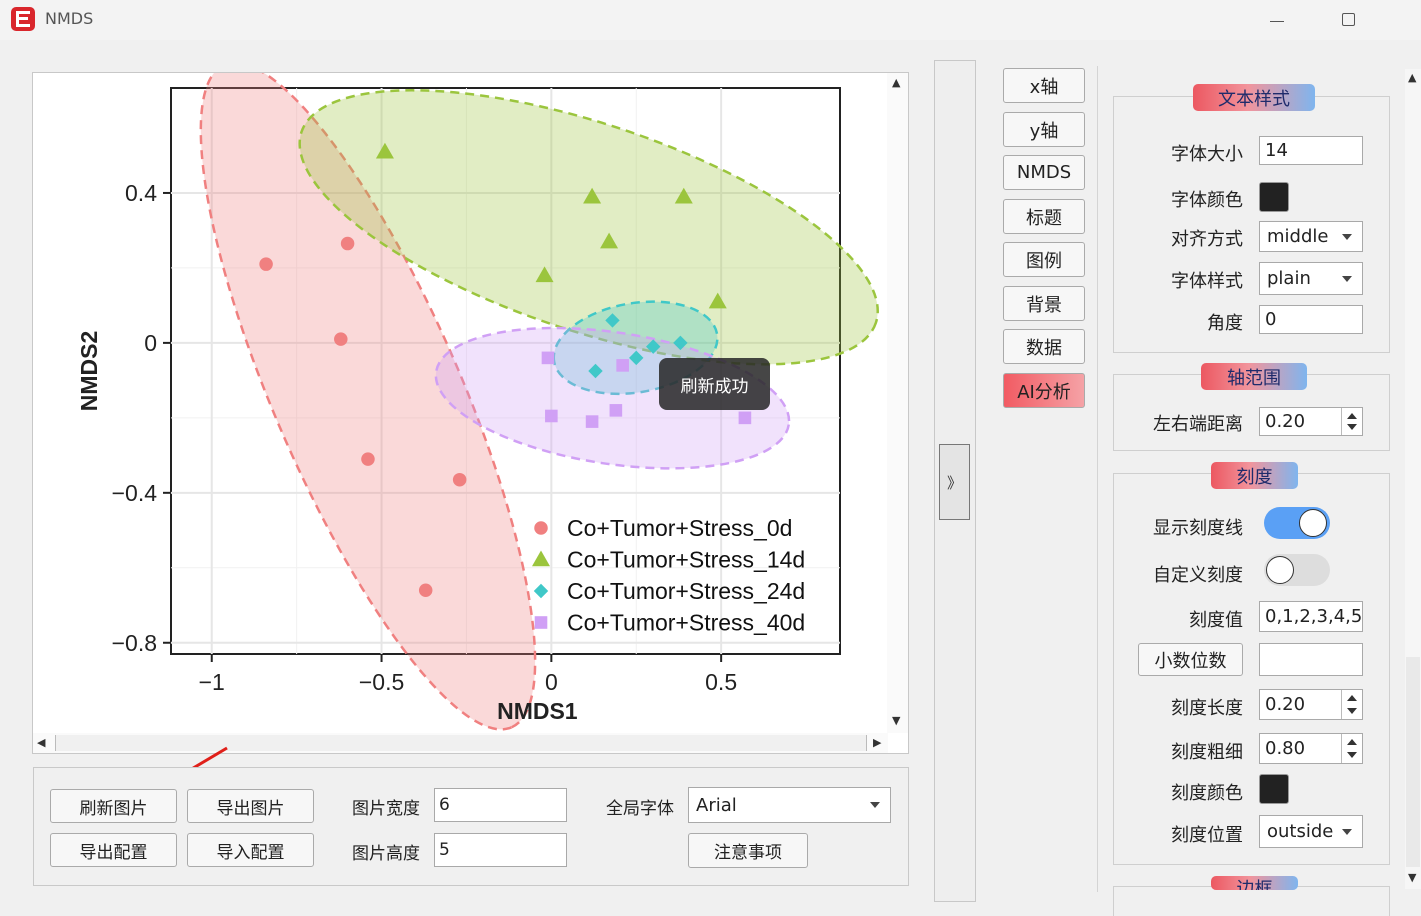 The image size is (1421, 916). Describe the element at coordinates (150, 343) in the screenshot. I see `y-tick-label: 0` at that location.